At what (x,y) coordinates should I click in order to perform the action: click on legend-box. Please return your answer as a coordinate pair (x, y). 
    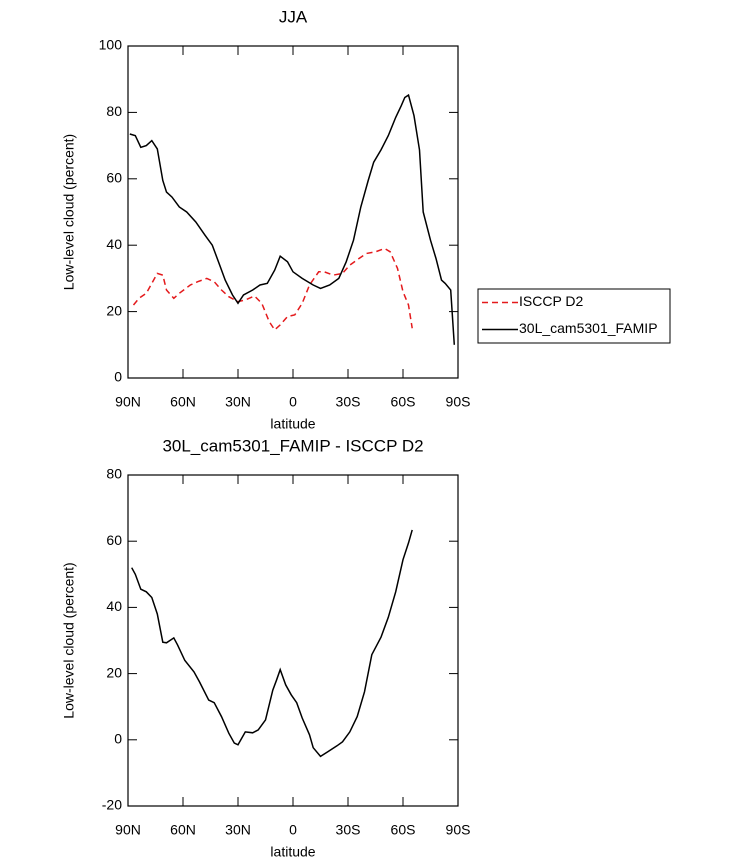
    Looking at the image, I should click on (574, 316).